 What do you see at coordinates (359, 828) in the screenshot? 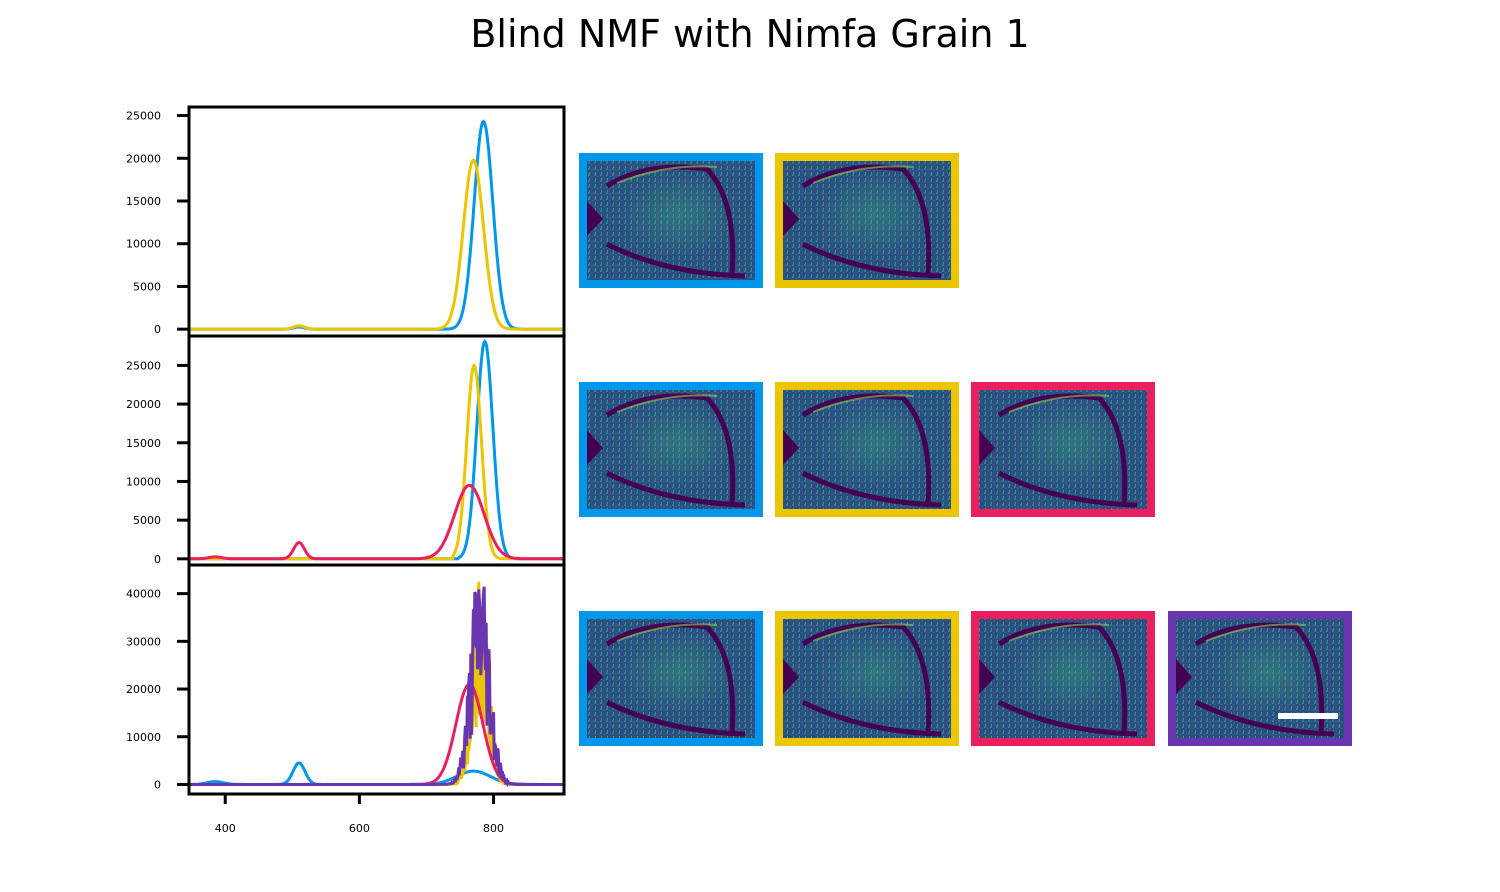
I see `x-tick-label: 600` at bounding box center [359, 828].